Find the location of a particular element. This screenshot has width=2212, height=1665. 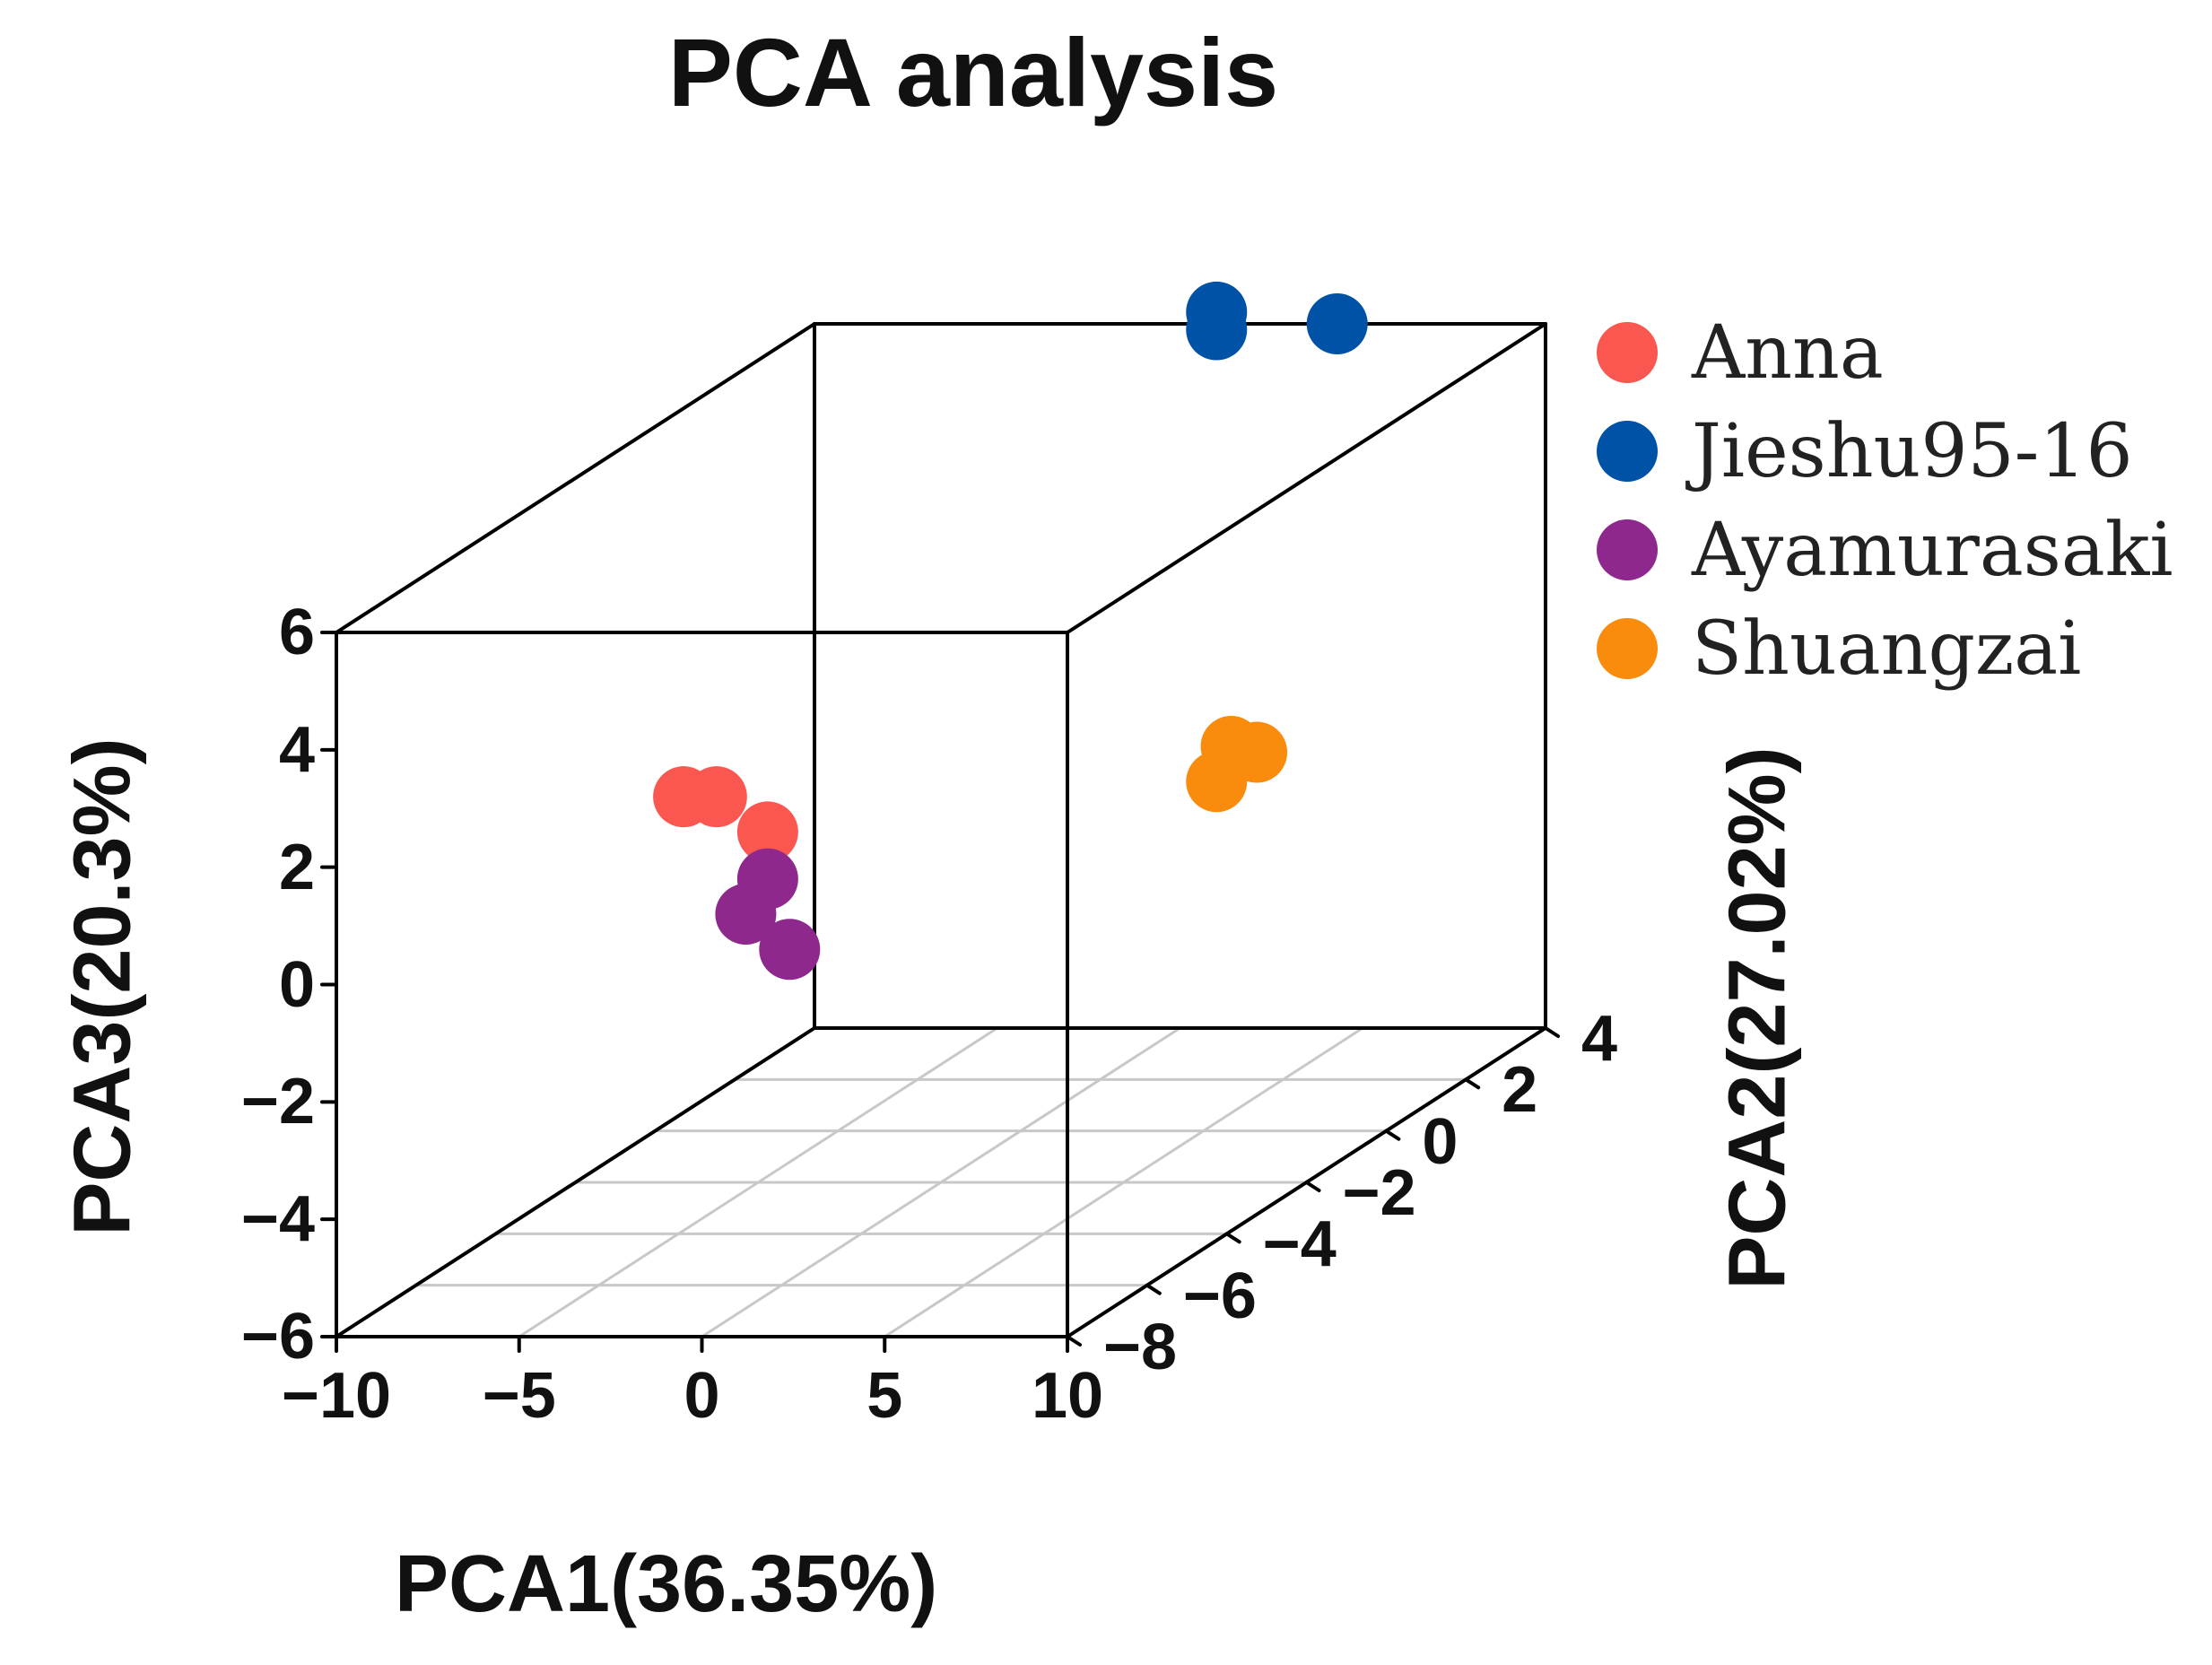

y-tick-label: −6 is located at coordinates (277, 1337).